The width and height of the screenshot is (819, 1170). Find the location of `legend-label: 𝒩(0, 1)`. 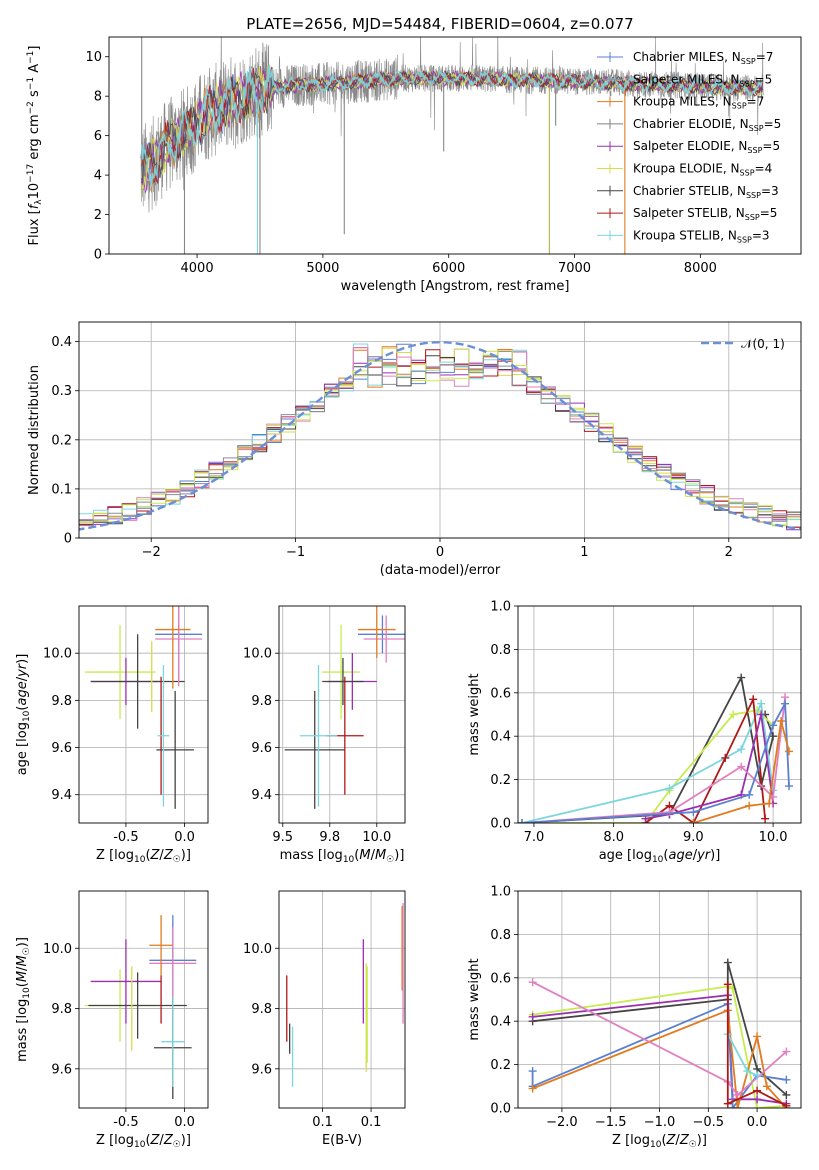

legend-label: 𝒩(0, 1) is located at coordinates (763, 344).